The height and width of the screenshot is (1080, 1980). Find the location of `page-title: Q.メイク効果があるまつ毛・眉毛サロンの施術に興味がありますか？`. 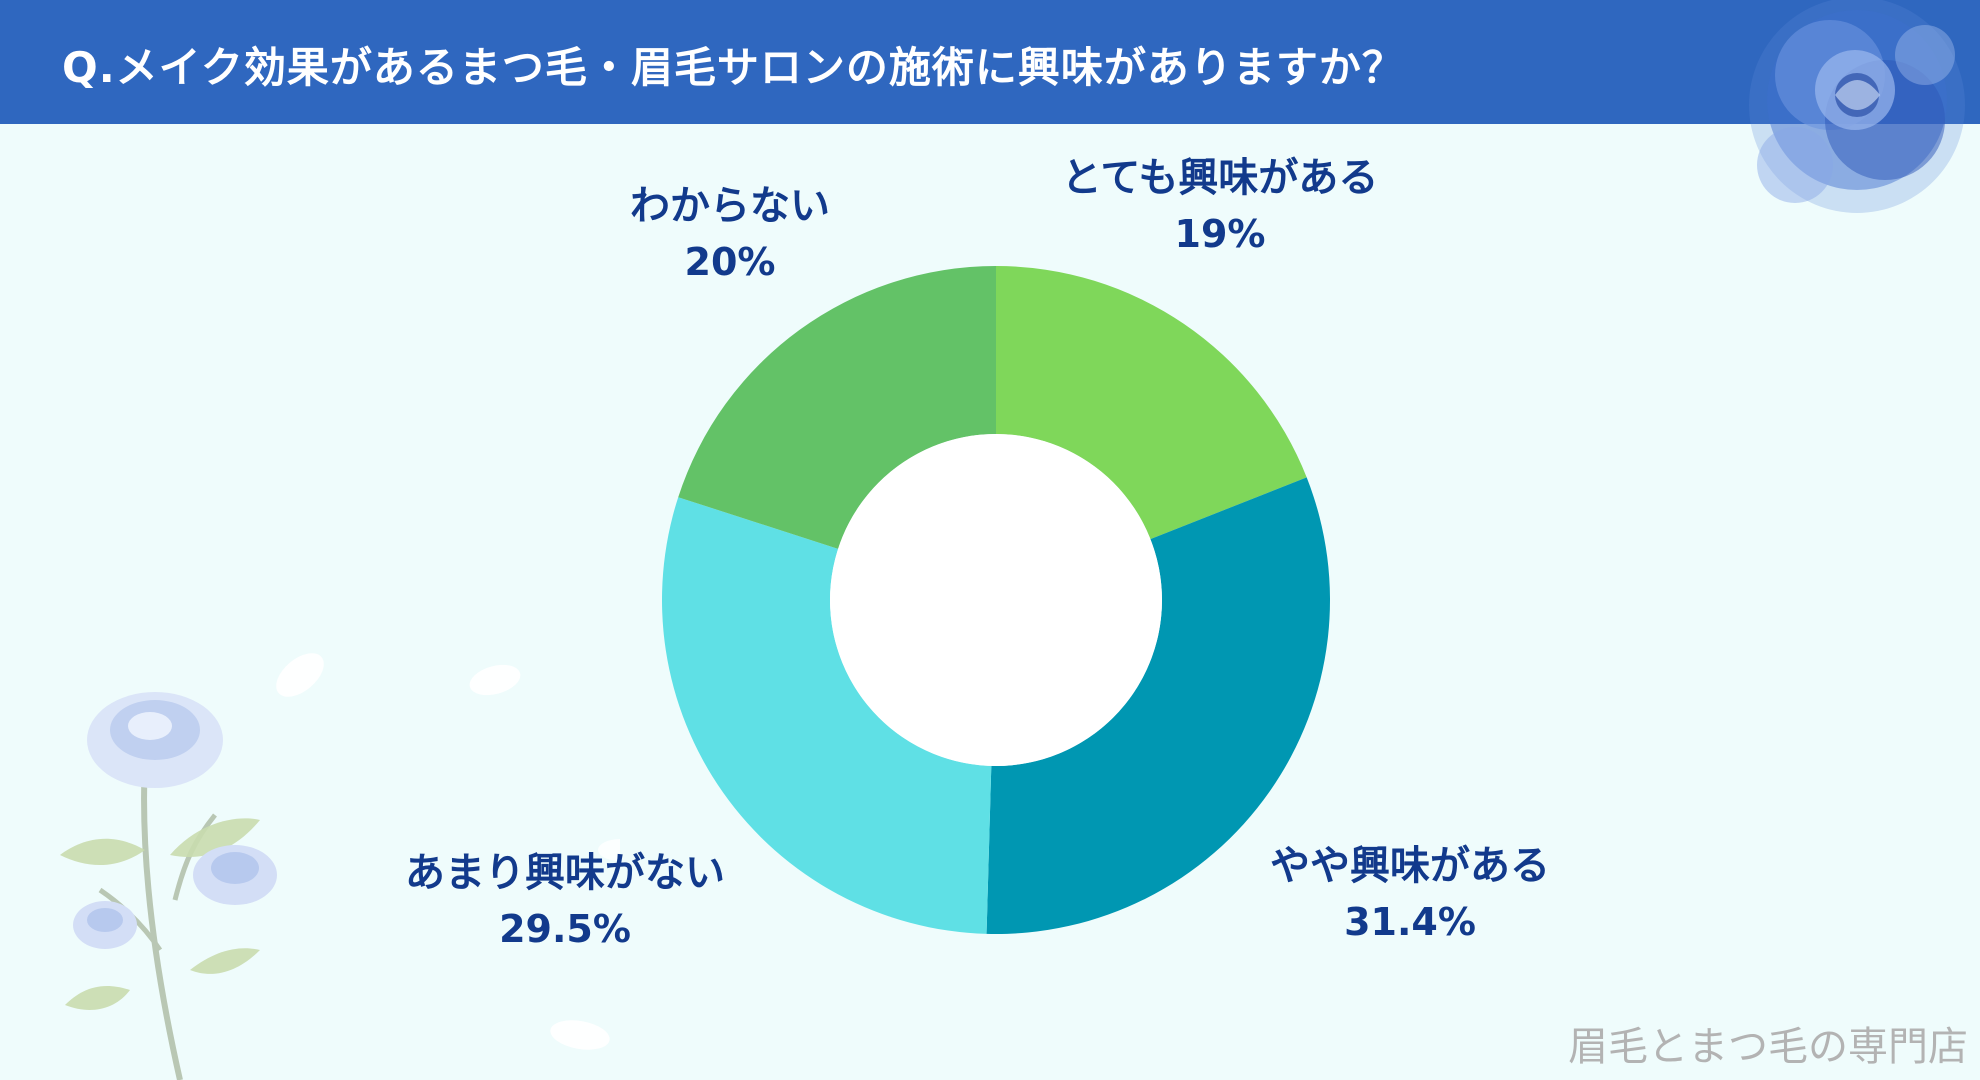

page-title: Q.メイク効果があるまつ毛・眉毛サロンの施術に興味がありますか？ is located at coordinates (733, 67).